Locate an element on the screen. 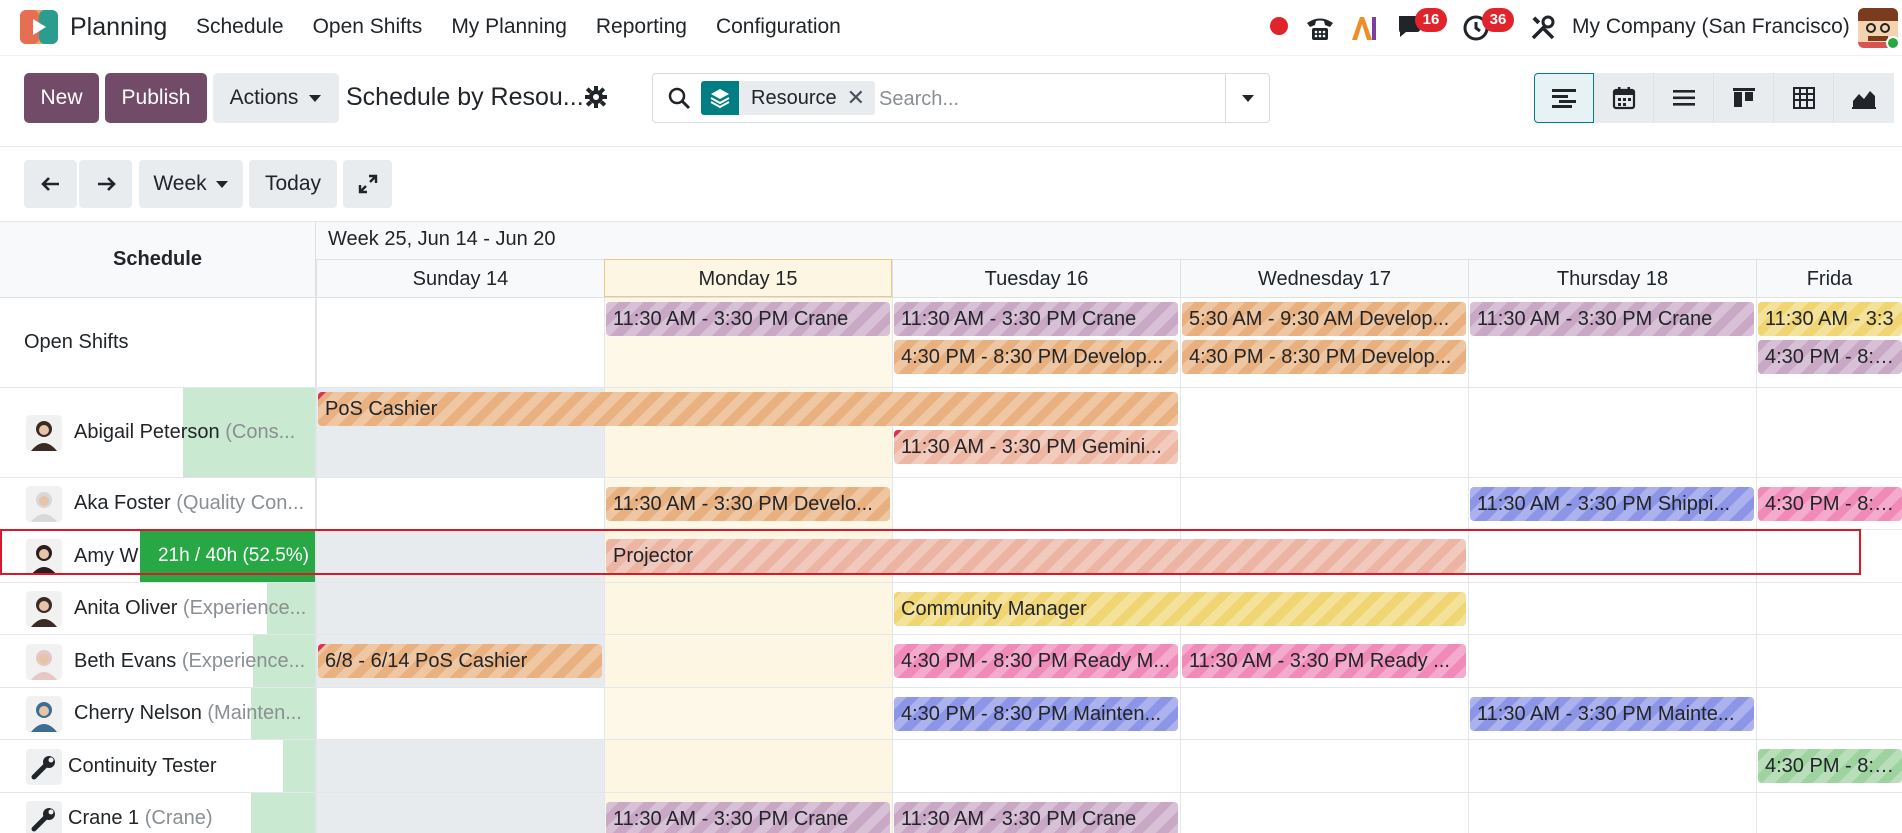 The width and height of the screenshot is (1902, 833). expand-button is located at coordinates (367, 184).